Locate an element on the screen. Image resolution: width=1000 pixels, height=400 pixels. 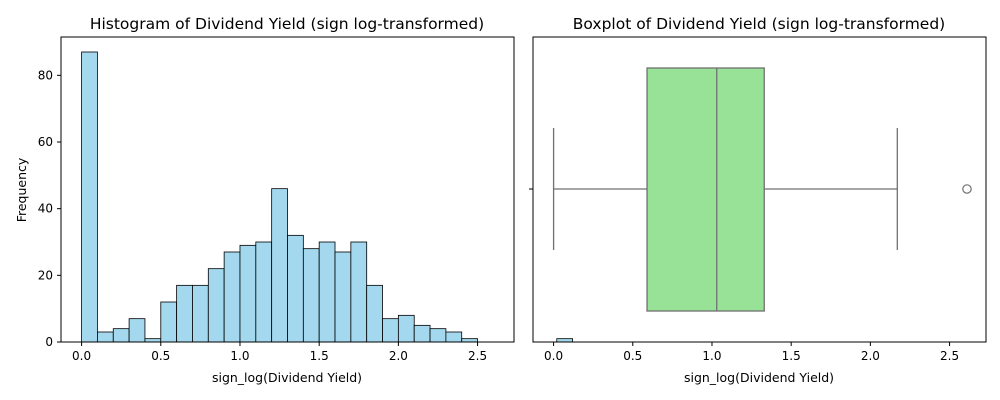
boxplot-x-ticks: 0.0 0.5 1.0 1.5 2.0 2.5 is located at coordinates (751, 352).